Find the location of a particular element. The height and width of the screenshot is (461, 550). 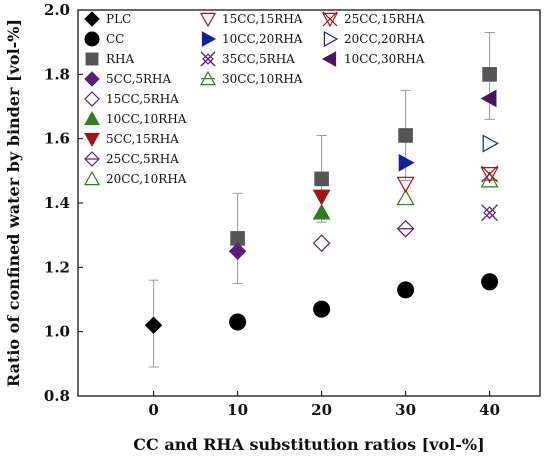

legend-item: 15CC,5RHA is located at coordinates (131, 99).